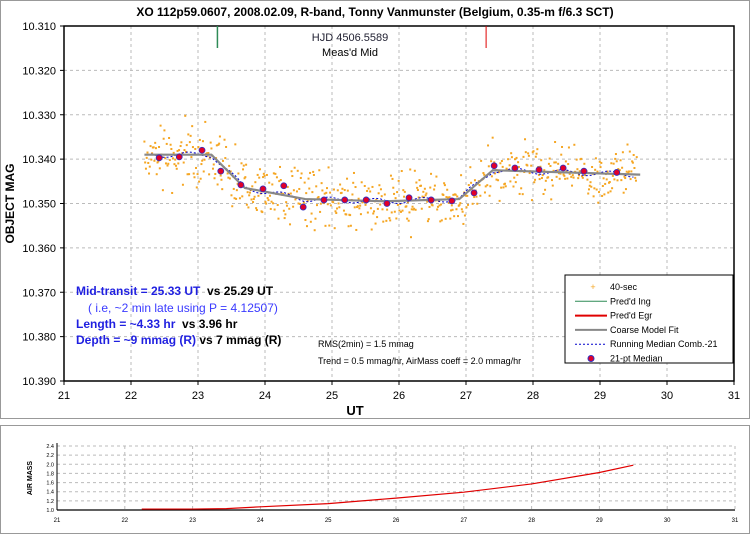 The height and width of the screenshot is (534, 750). What do you see at coordinates (210, 324) in the screenshot?
I see `length-predicted: vs 3.96 hr` at bounding box center [210, 324].